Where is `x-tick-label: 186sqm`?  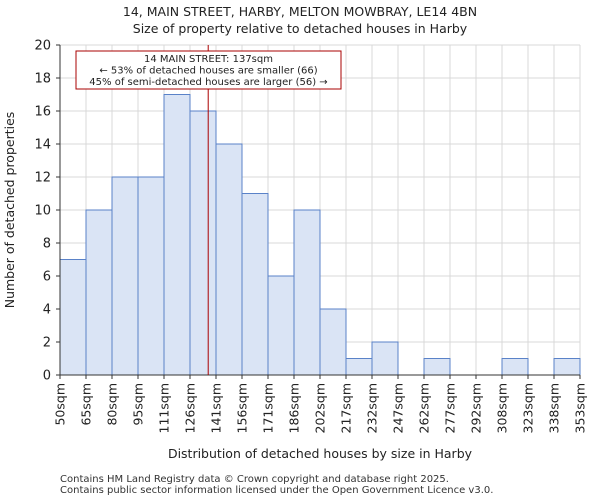 x-tick-label: 186sqm is located at coordinates (294, 408).